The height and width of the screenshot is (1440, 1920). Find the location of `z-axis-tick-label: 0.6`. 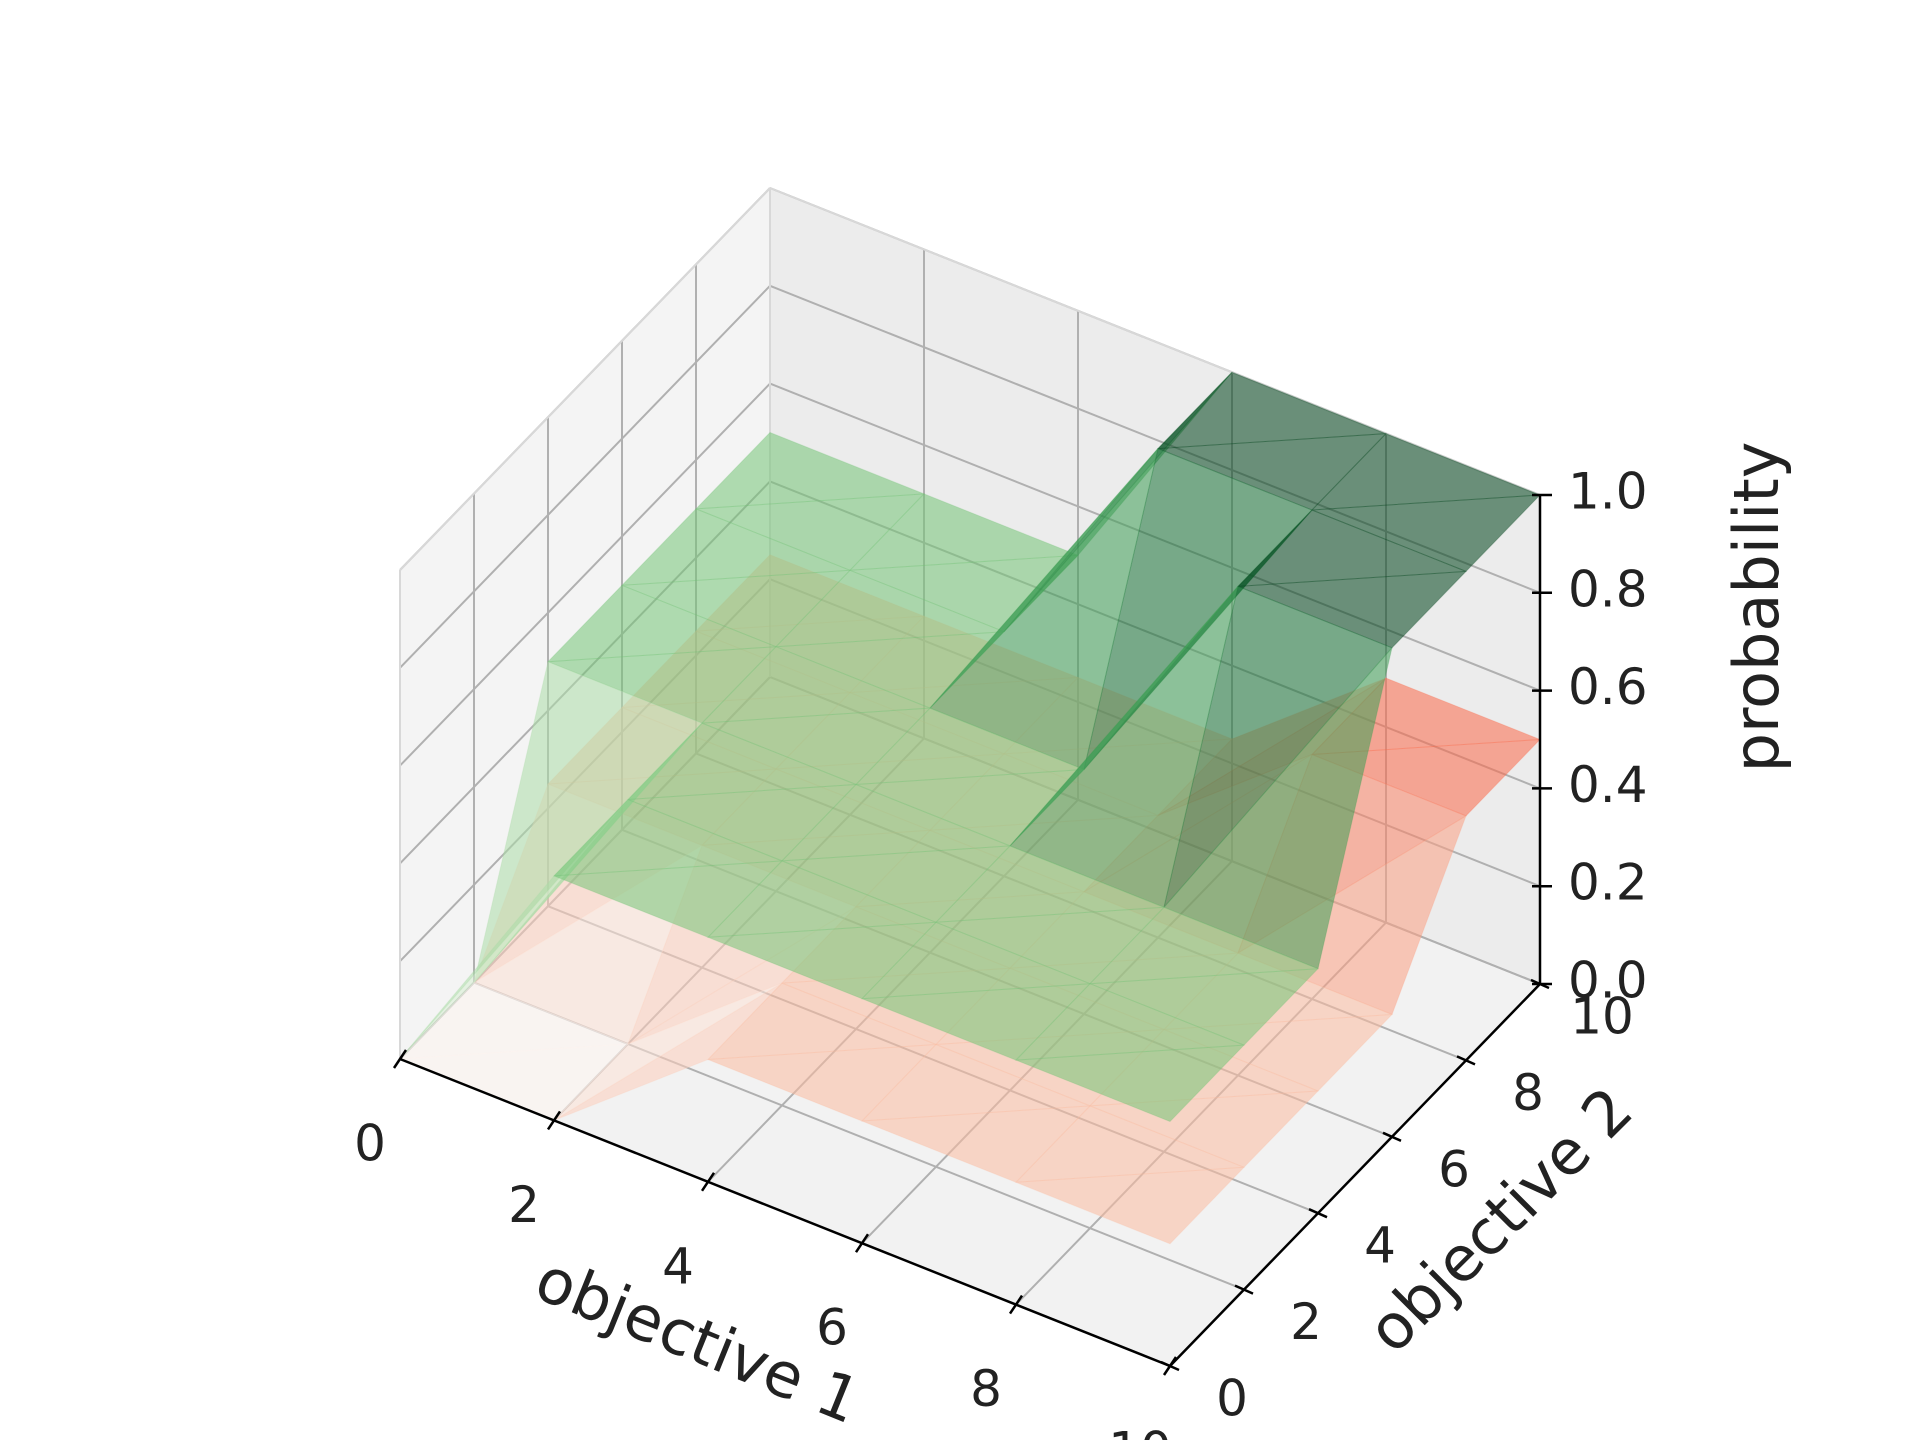

z-axis-tick-label: 0.6 is located at coordinates (1608, 687).